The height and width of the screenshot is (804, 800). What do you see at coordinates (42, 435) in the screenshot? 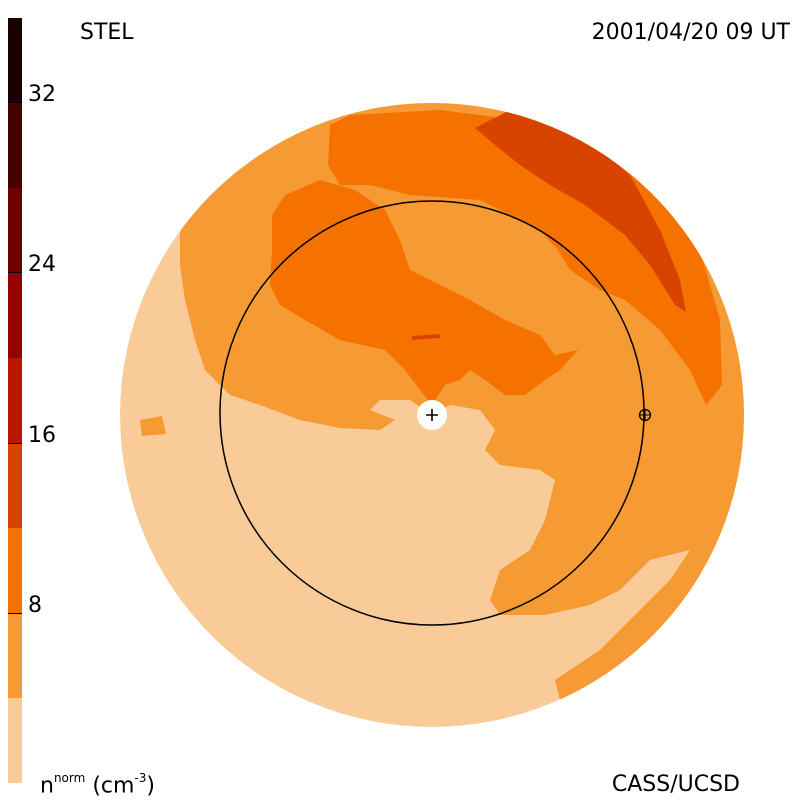
I see `colorbar-tick-label: 16` at bounding box center [42, 435].